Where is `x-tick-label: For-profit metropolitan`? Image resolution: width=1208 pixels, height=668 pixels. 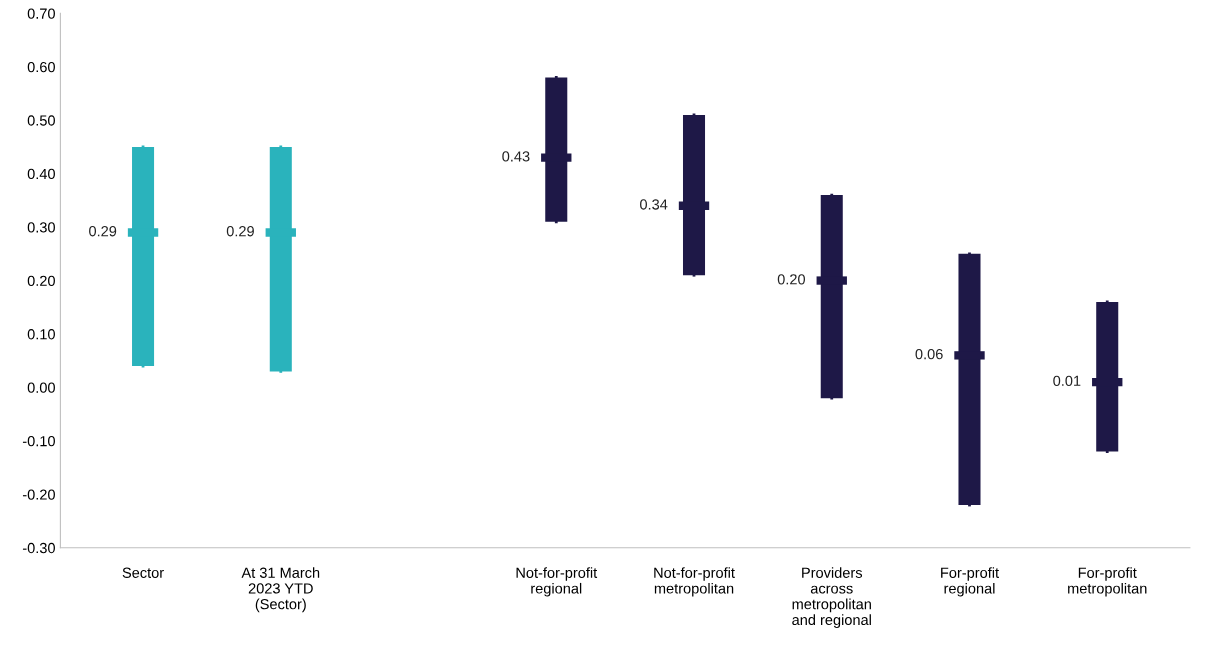
x-tick-label: For-profit metropolitan is located at coordinates (1107, 582).